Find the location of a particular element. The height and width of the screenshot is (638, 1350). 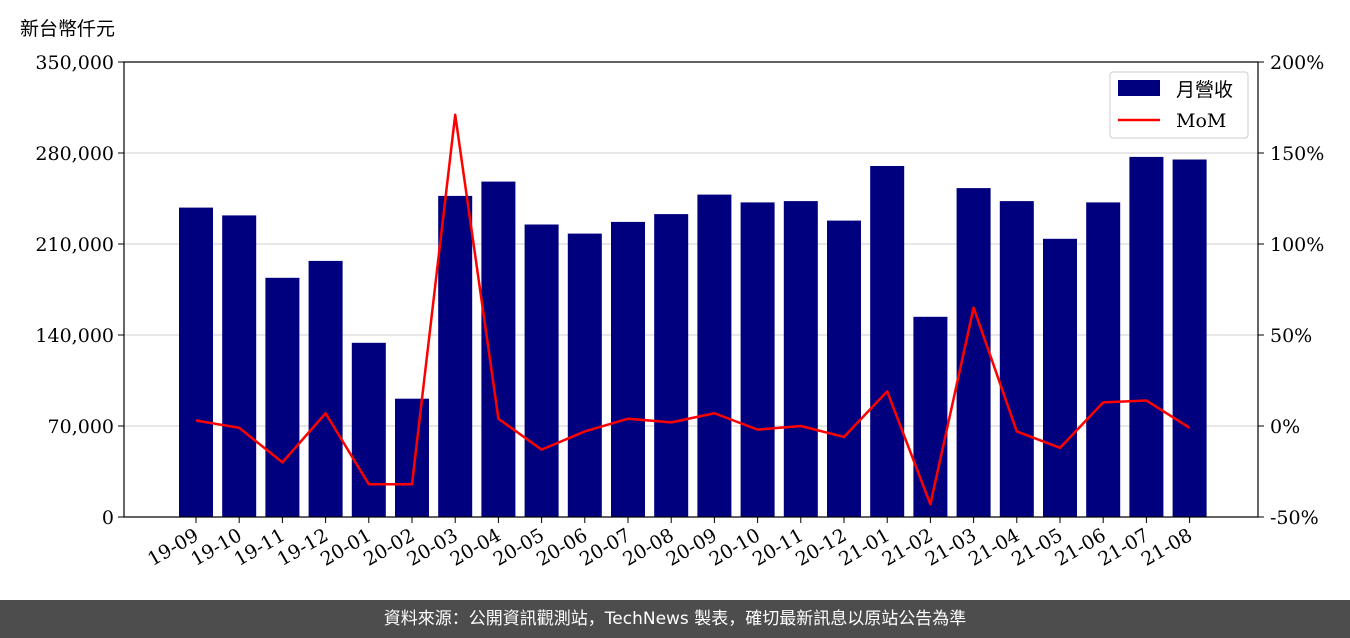

left-tick-label: 70,000 is located at coordinates (81, 427).